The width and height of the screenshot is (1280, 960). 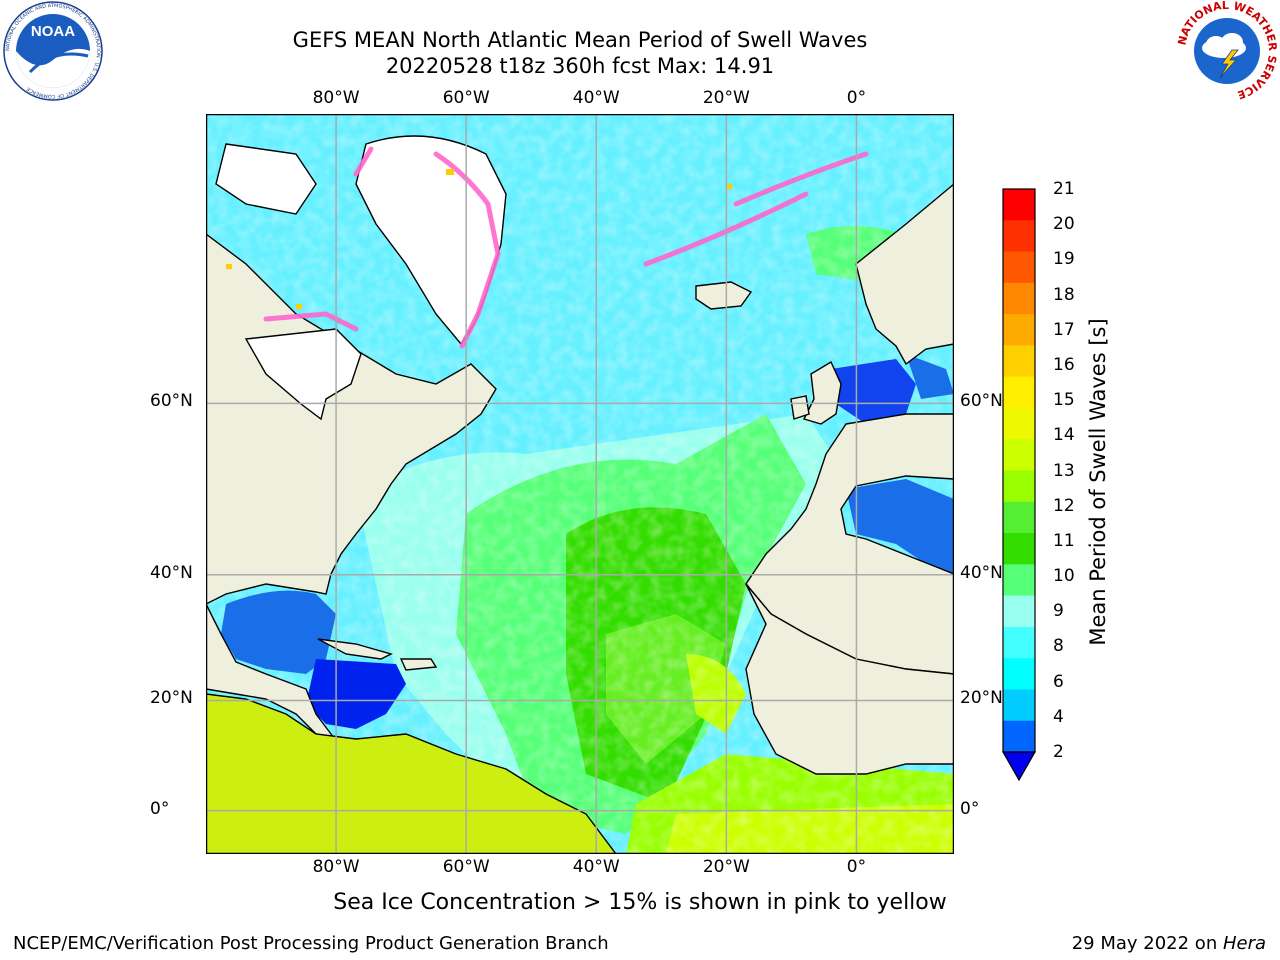 What do you see at coordinates (1058, 646) in the screenshot?
I see `colorbar-tick-label: 8` at bounding box center [1058, 646].